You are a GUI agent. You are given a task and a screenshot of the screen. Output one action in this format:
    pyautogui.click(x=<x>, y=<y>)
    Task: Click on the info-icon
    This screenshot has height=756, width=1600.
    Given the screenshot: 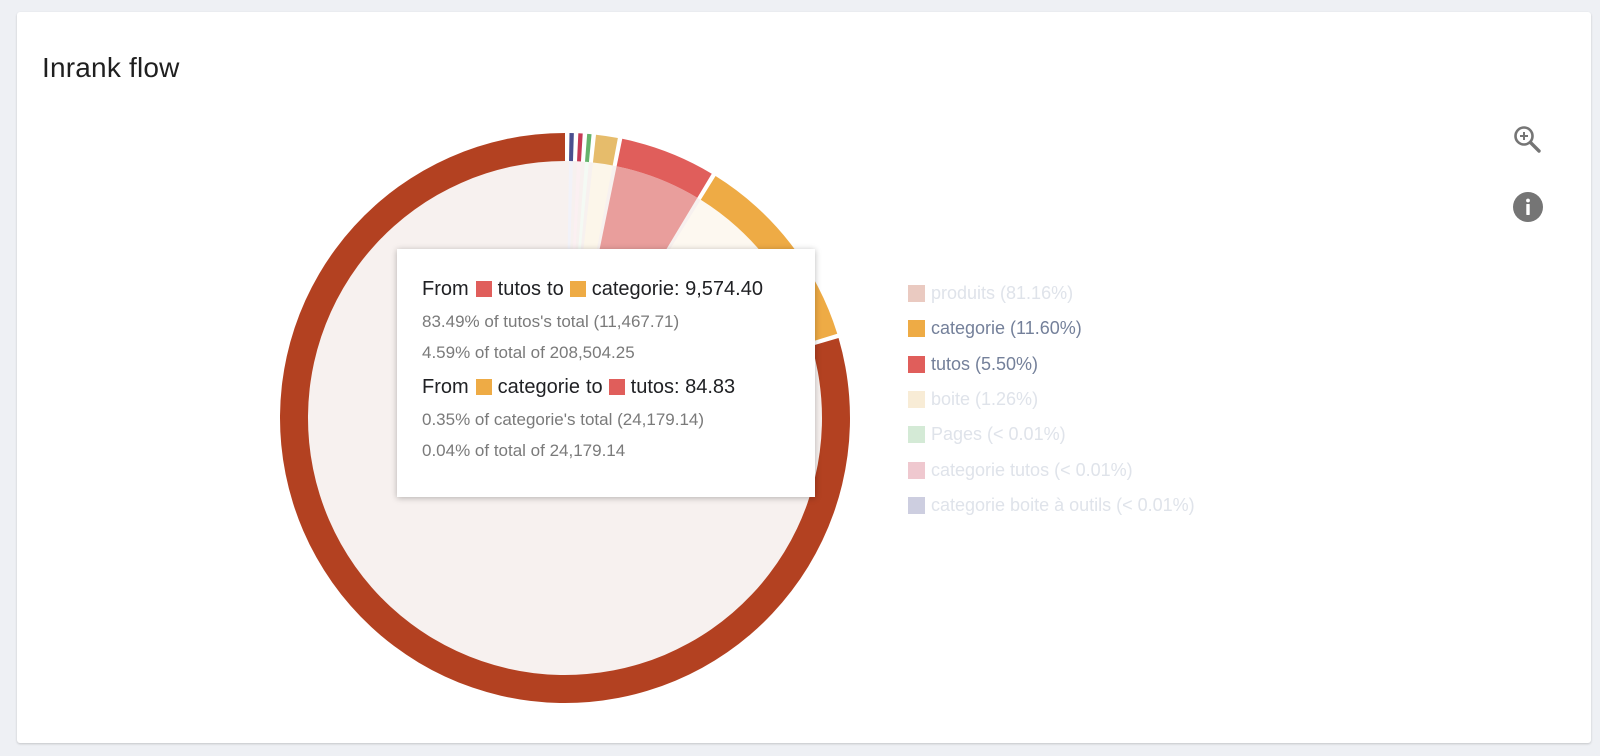 What is the action you would take?
    pyautogui.click(x=1528, y=207)
    